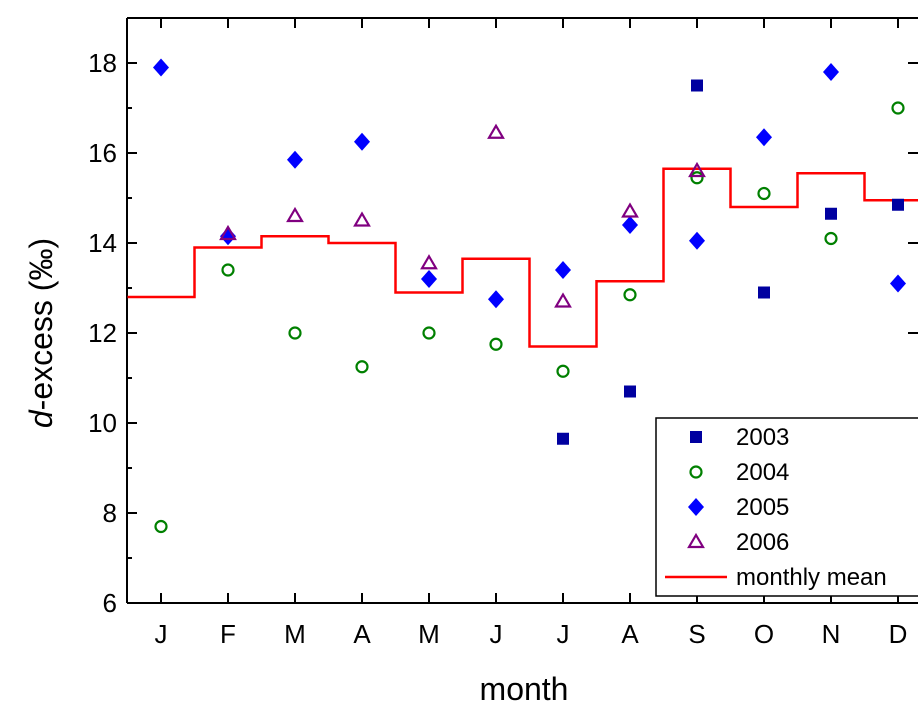 The image size is (918, 706). Describe the element at coordinates (898, 634) in the screenshot. I see `x-tick-label: D` at that location.